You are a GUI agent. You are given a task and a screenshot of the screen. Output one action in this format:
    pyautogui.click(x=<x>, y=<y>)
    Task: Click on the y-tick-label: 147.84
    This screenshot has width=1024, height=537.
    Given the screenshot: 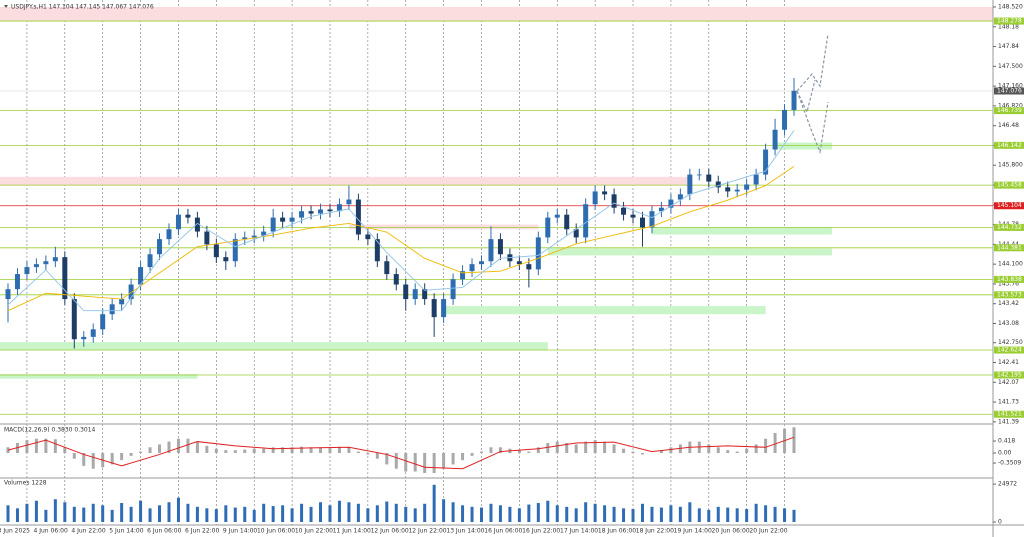 What is the action you would take?
    pyautogui.click(x=1008, y=46)
    